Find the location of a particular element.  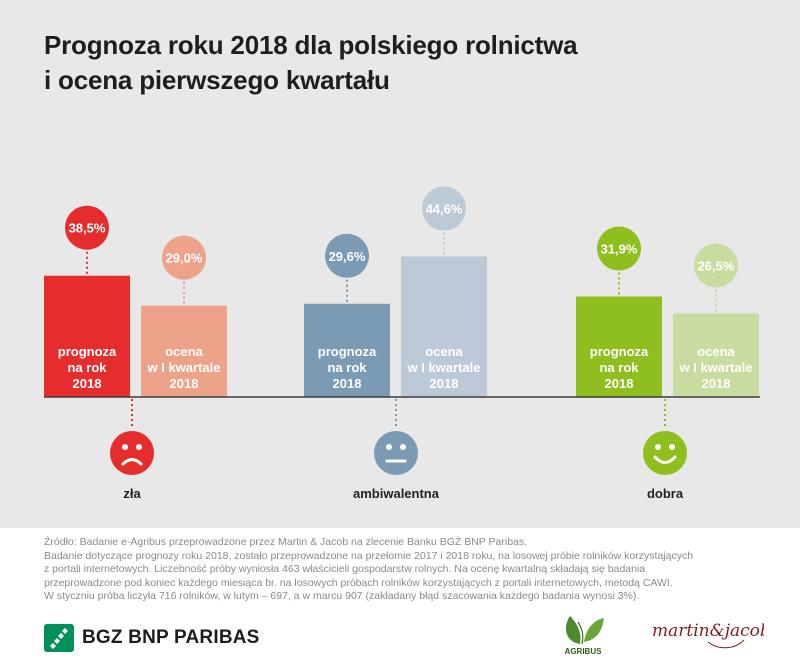

value-label: 44,6% is located at coordinates (444, 209).